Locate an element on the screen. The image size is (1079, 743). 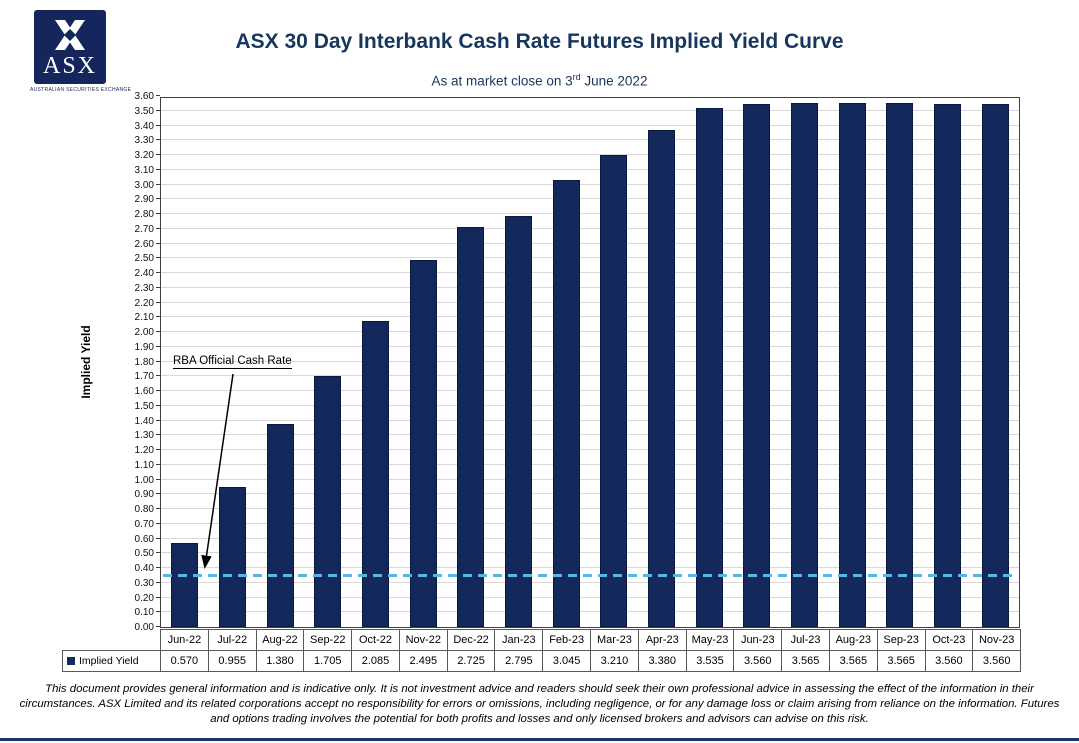
table-value: 2.795 is located at coordinates (519, 661).